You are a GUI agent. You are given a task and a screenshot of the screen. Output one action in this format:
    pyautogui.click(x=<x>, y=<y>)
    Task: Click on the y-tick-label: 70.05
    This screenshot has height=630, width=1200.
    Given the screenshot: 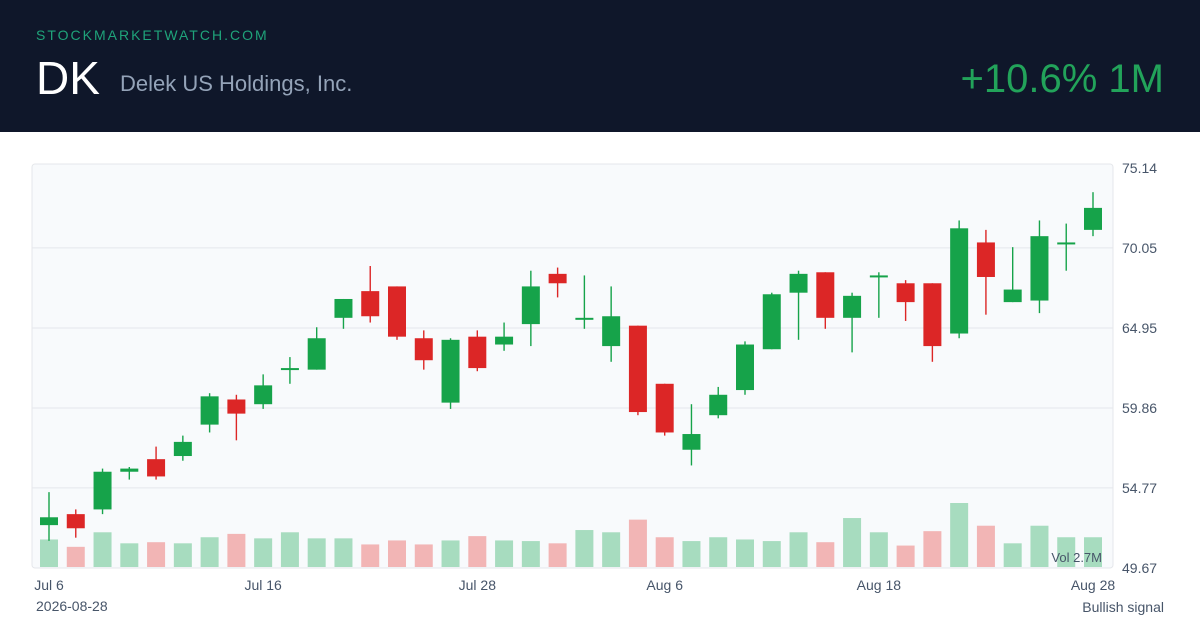 What is the action you would take?
    pyautogui.click(x=1139, y=248)
    